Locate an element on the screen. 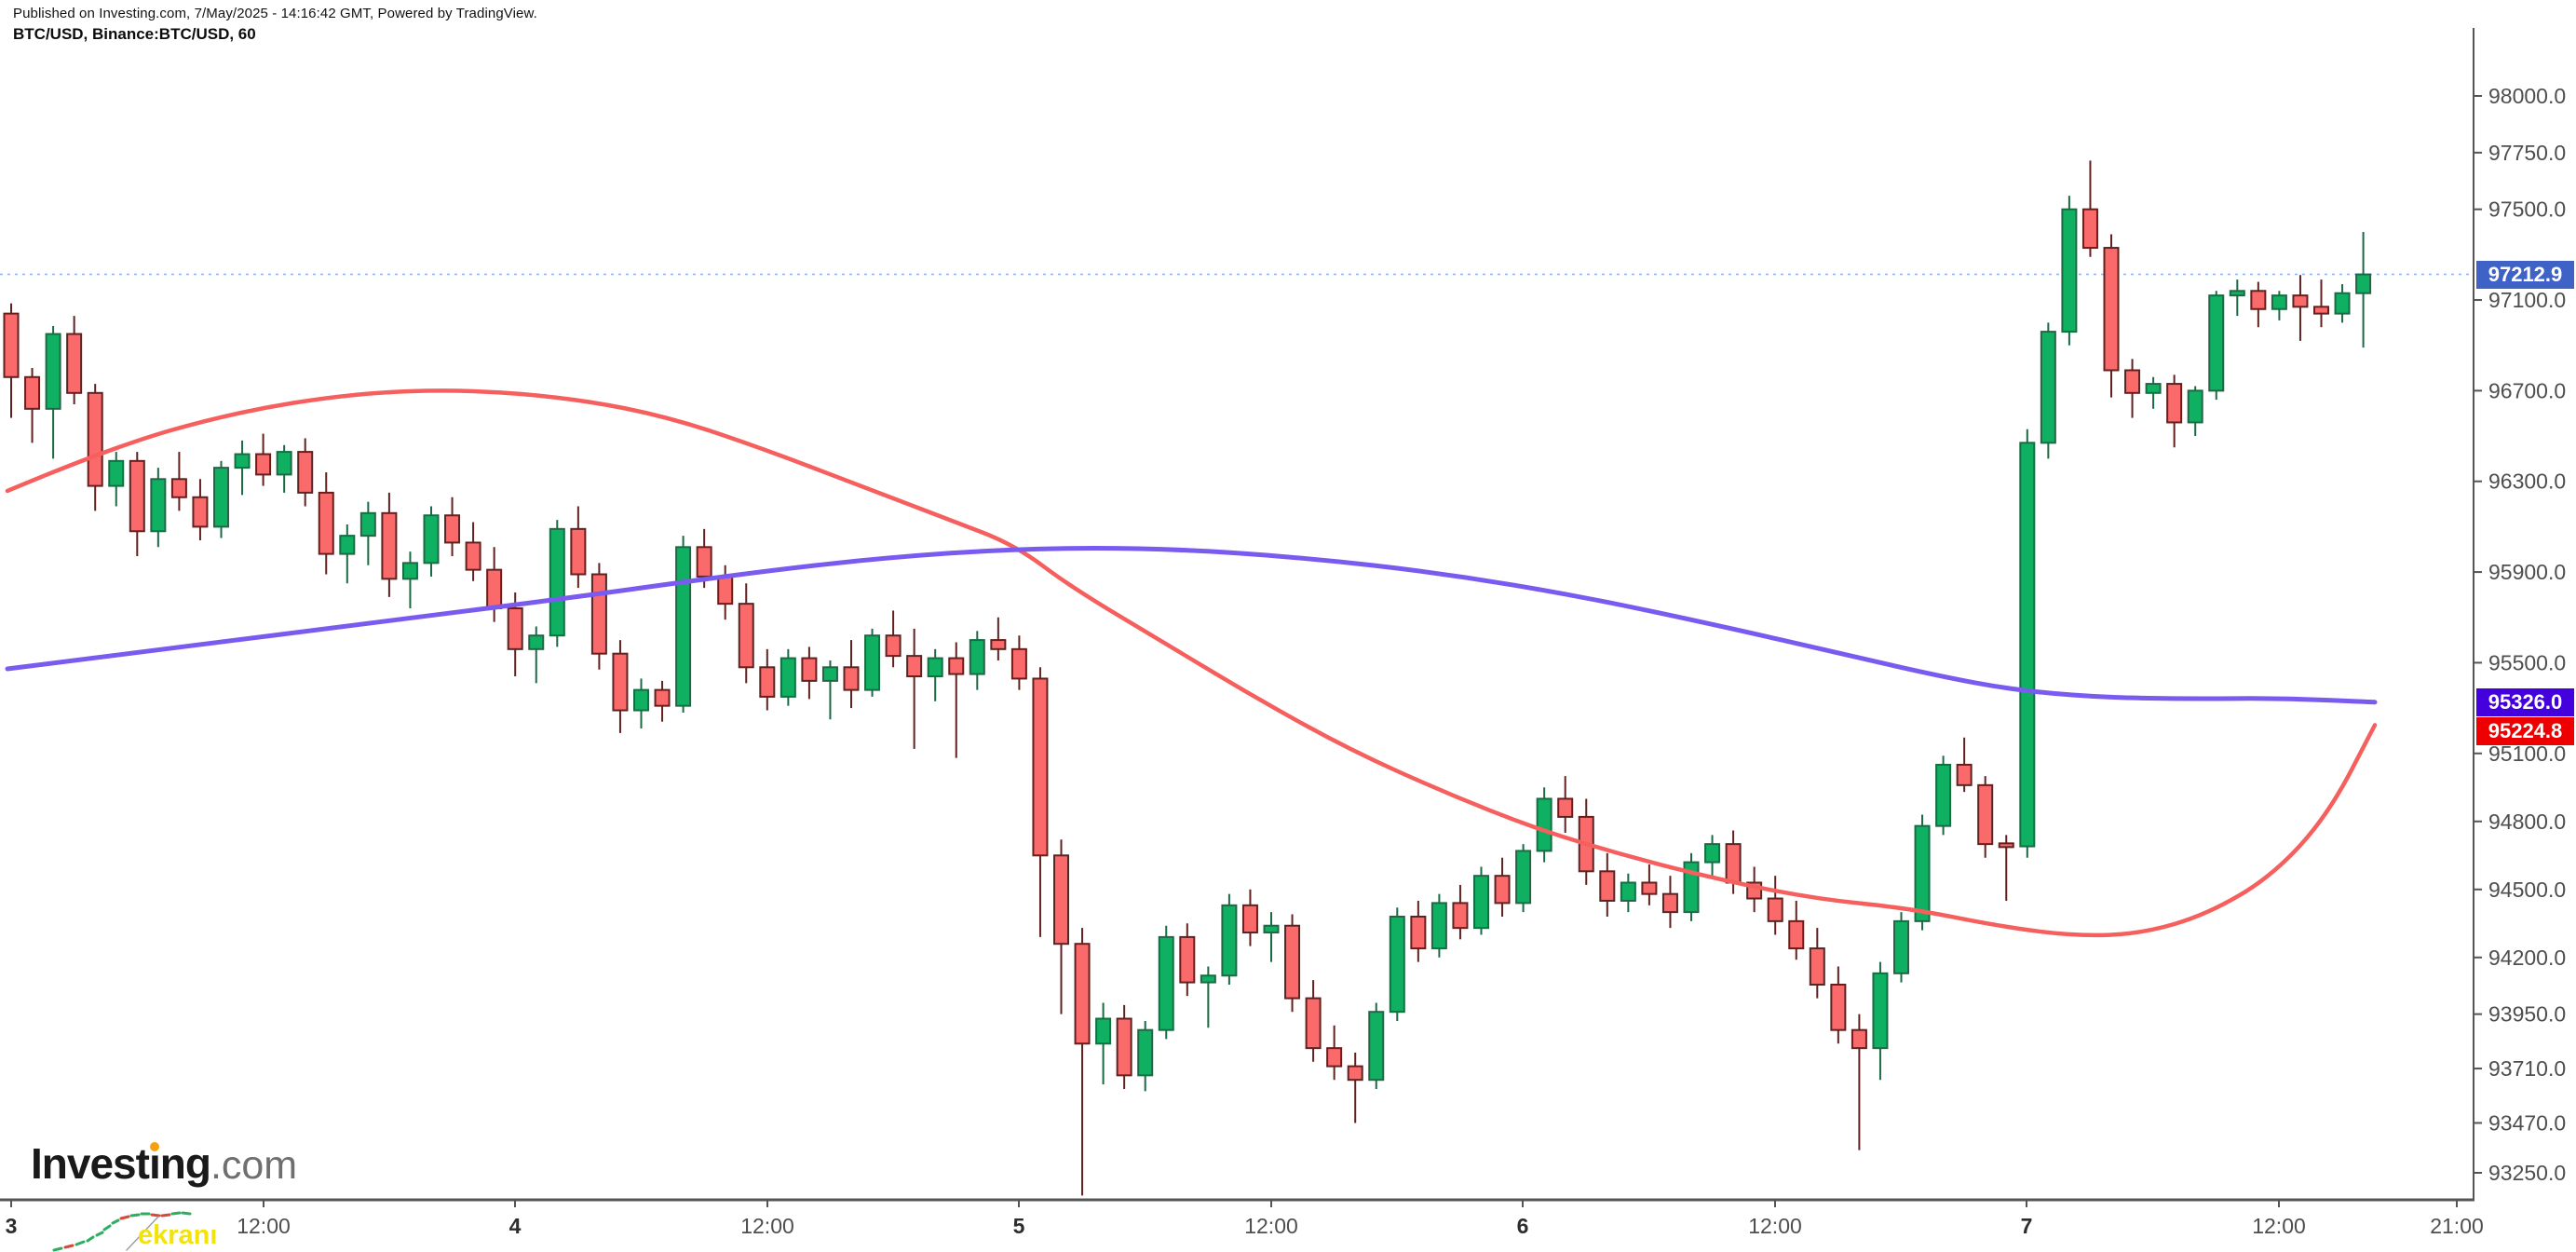 The image size is (2576, 1252). time-axis-label: 21:00 is located at coordinates (2457, 1226).